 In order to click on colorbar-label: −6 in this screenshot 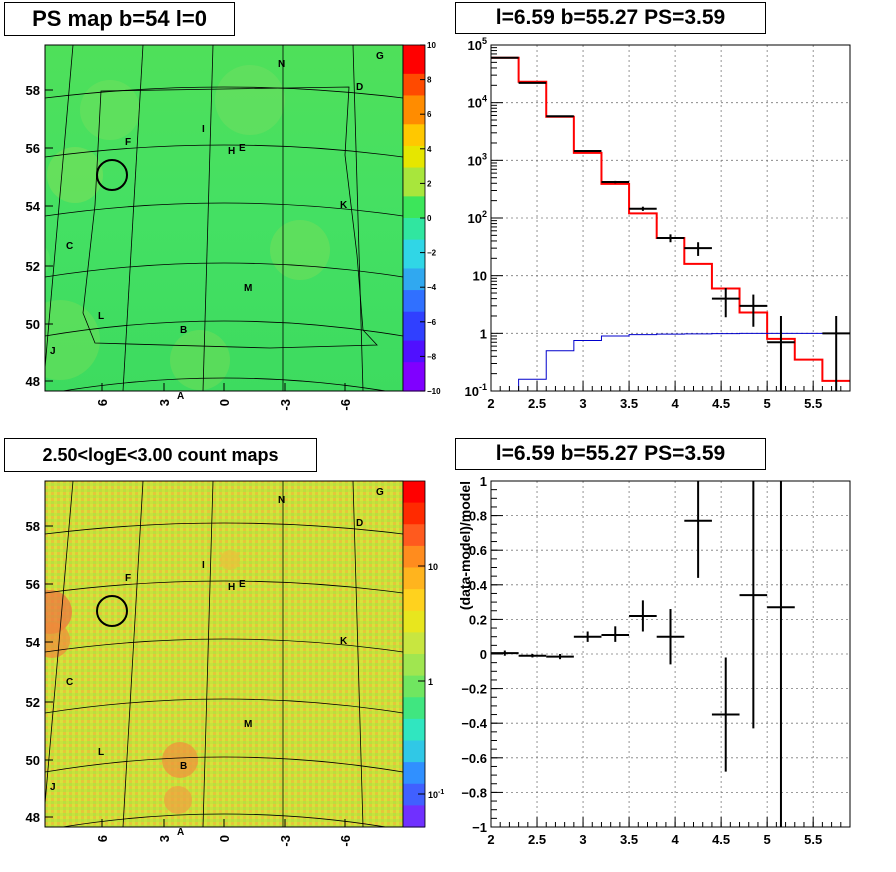, I will do `click(432, 322)`.